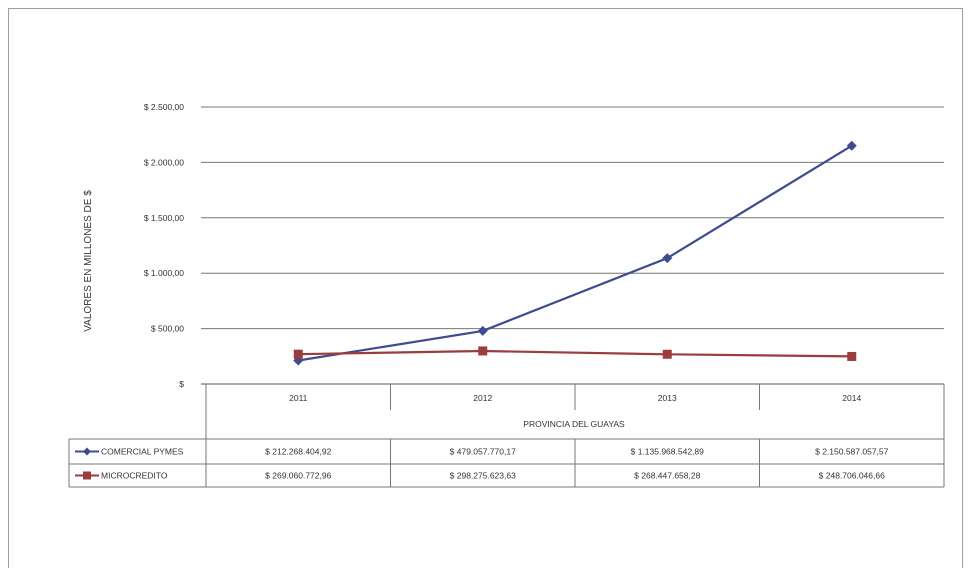  What do you see at coordinates (668, 452) in the screenshot?
I see `table-cell: $ 1.135.968.542,89` at bounding box center [668, 452].